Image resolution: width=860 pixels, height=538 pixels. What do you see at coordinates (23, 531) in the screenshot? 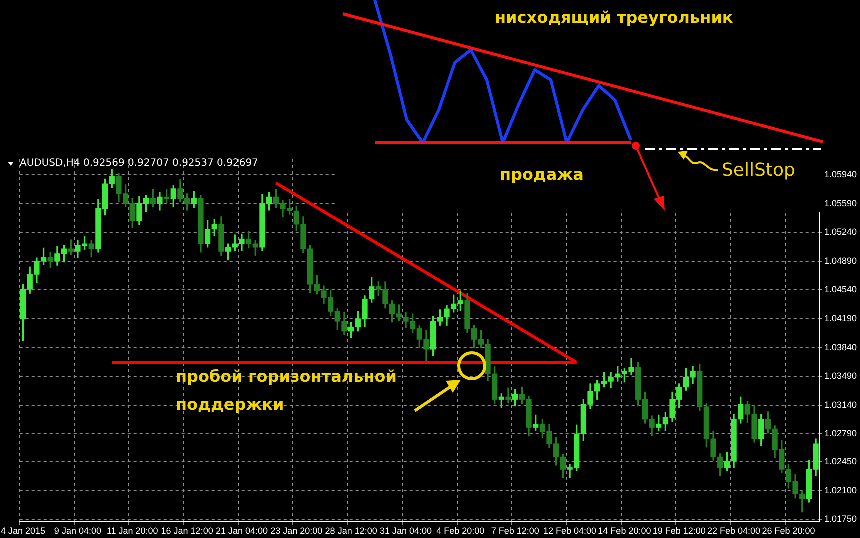
I see `x-tick-label: 4 Jan 2015` at bounding box center [23, 531].